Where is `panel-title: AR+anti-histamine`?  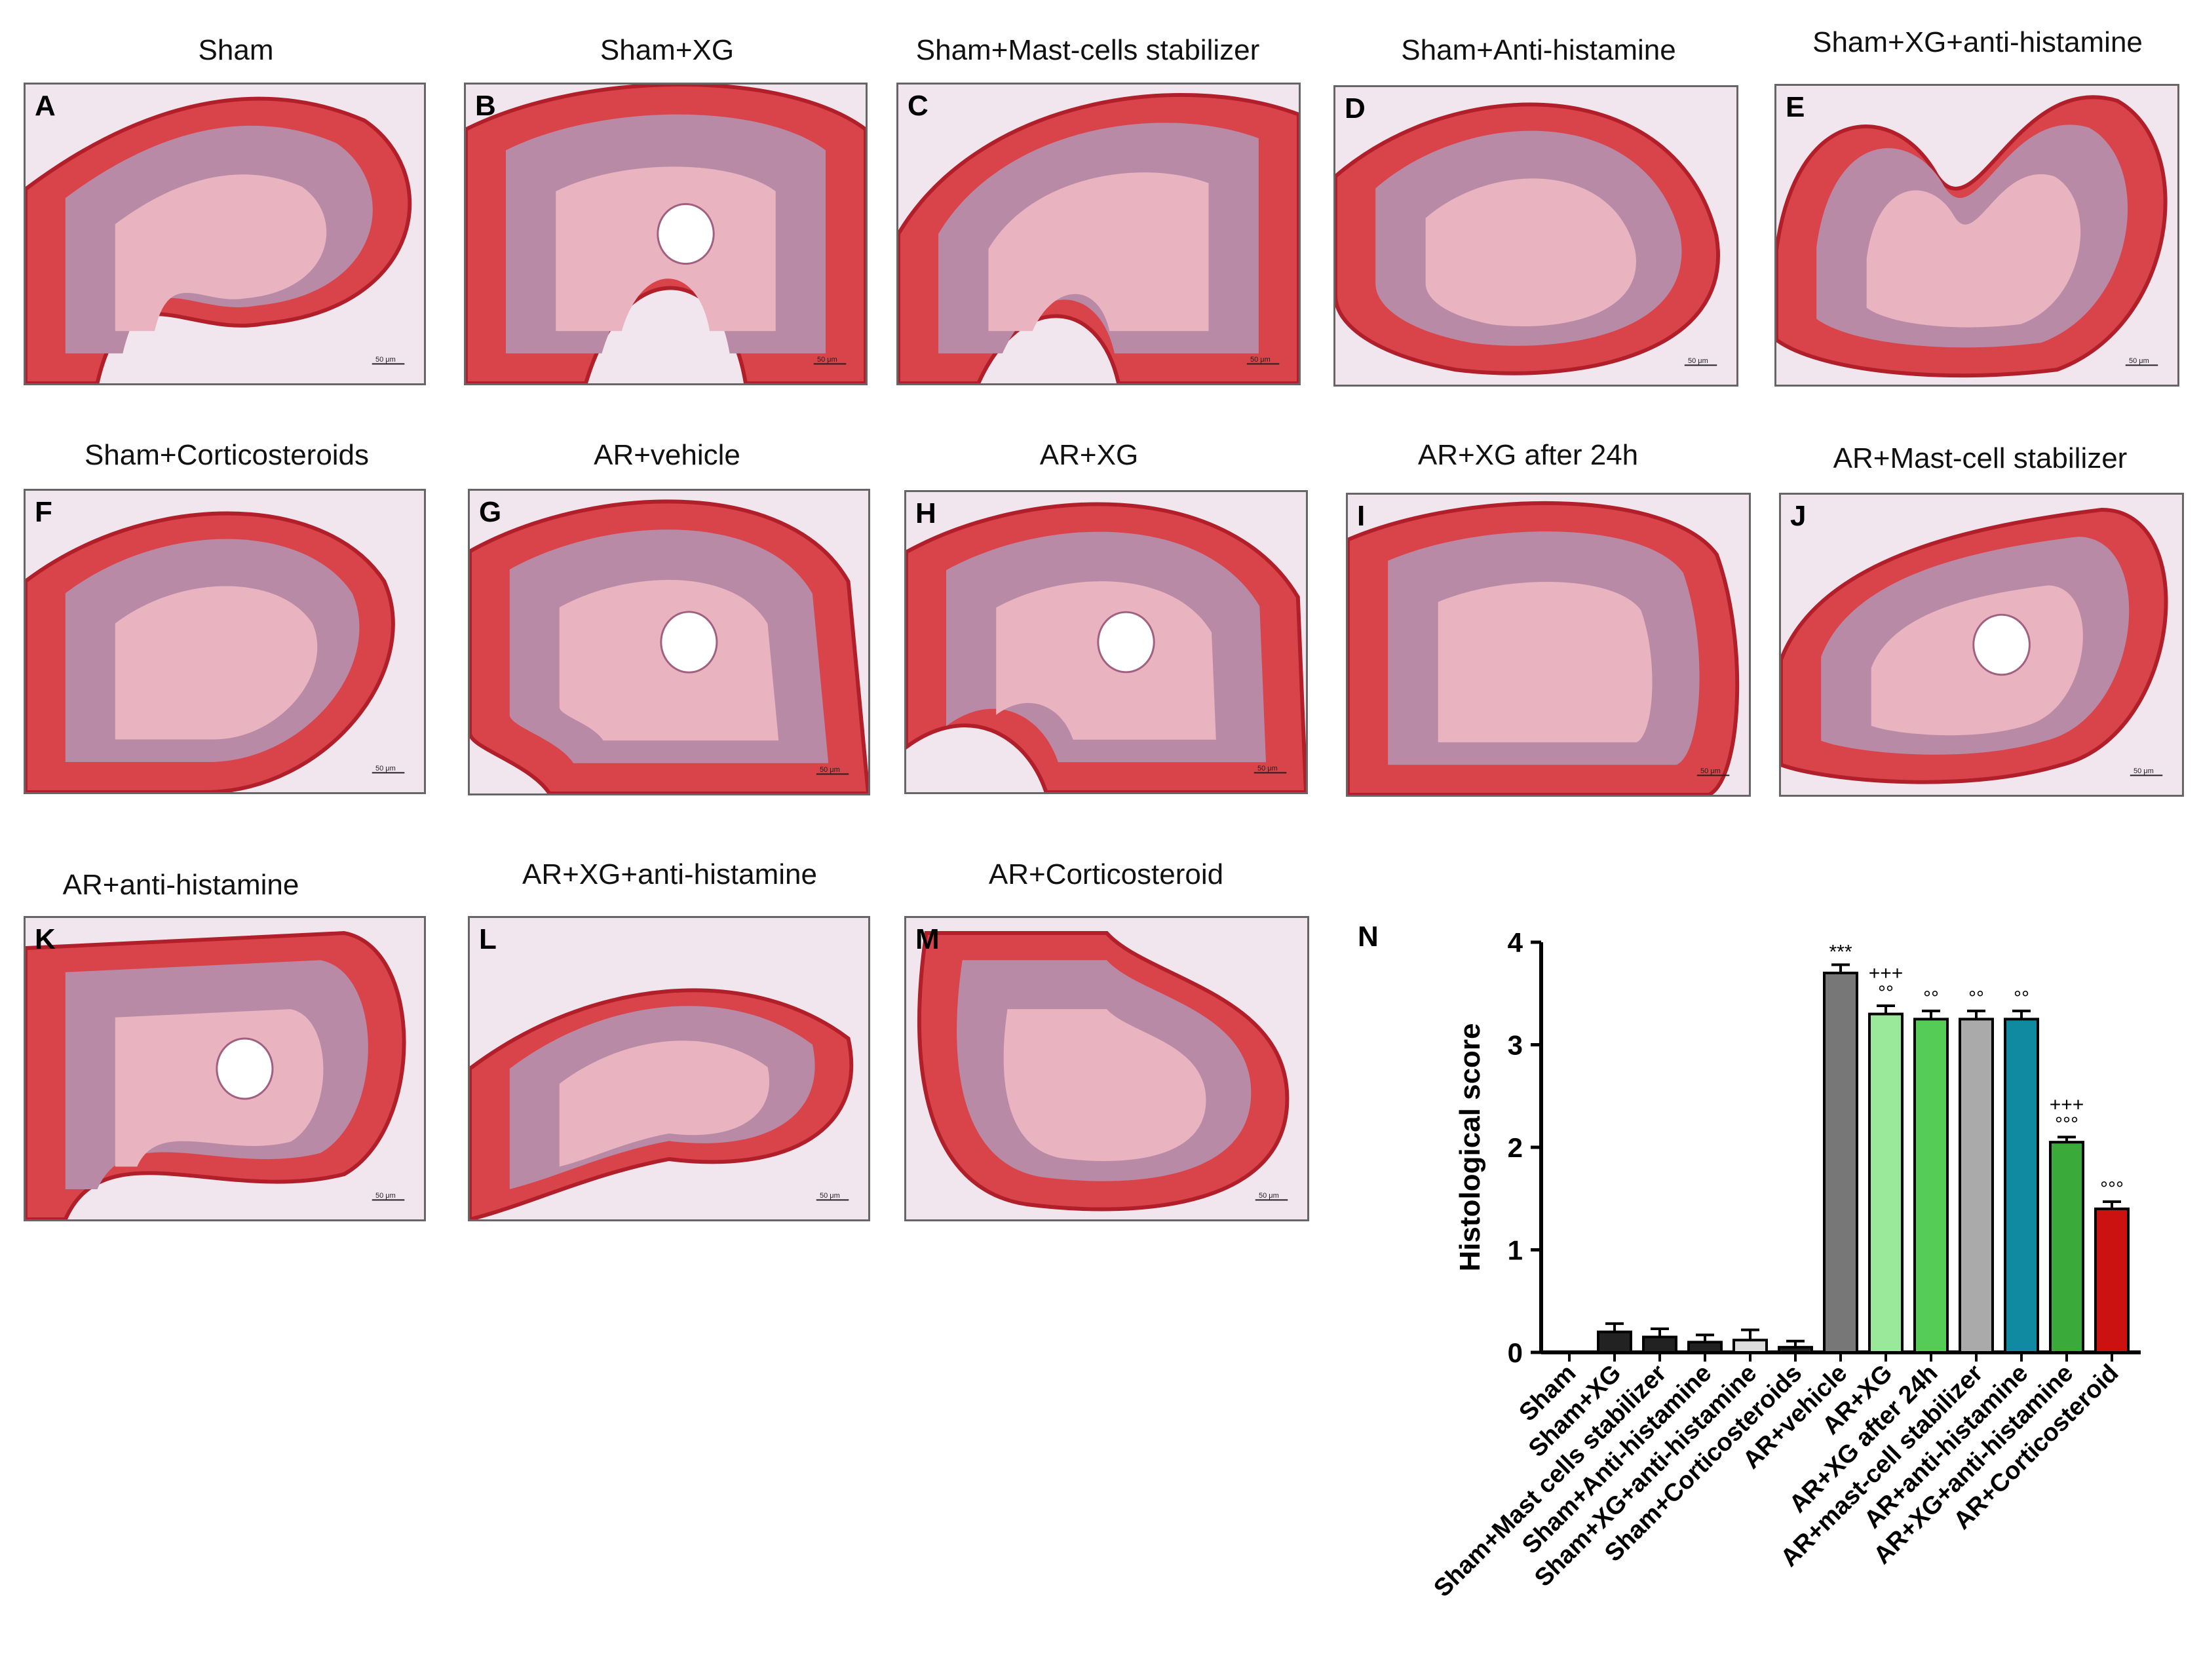 panel-title: AR+anti-histamine is located at coordinates (180, 885).